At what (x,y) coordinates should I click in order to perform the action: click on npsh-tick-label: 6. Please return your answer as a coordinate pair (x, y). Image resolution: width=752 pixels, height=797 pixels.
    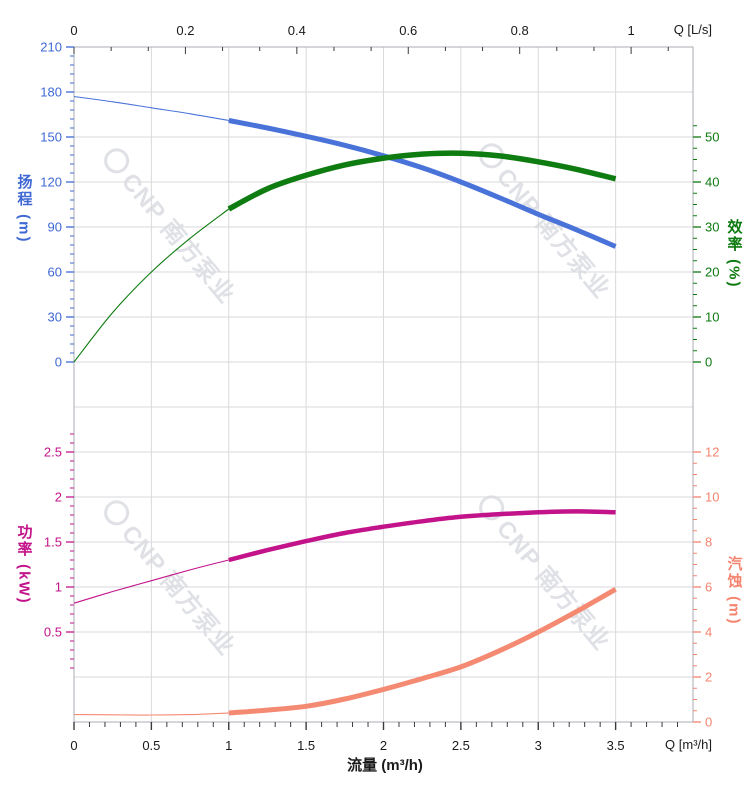
    Looking at the image, I should click on (708, 587).